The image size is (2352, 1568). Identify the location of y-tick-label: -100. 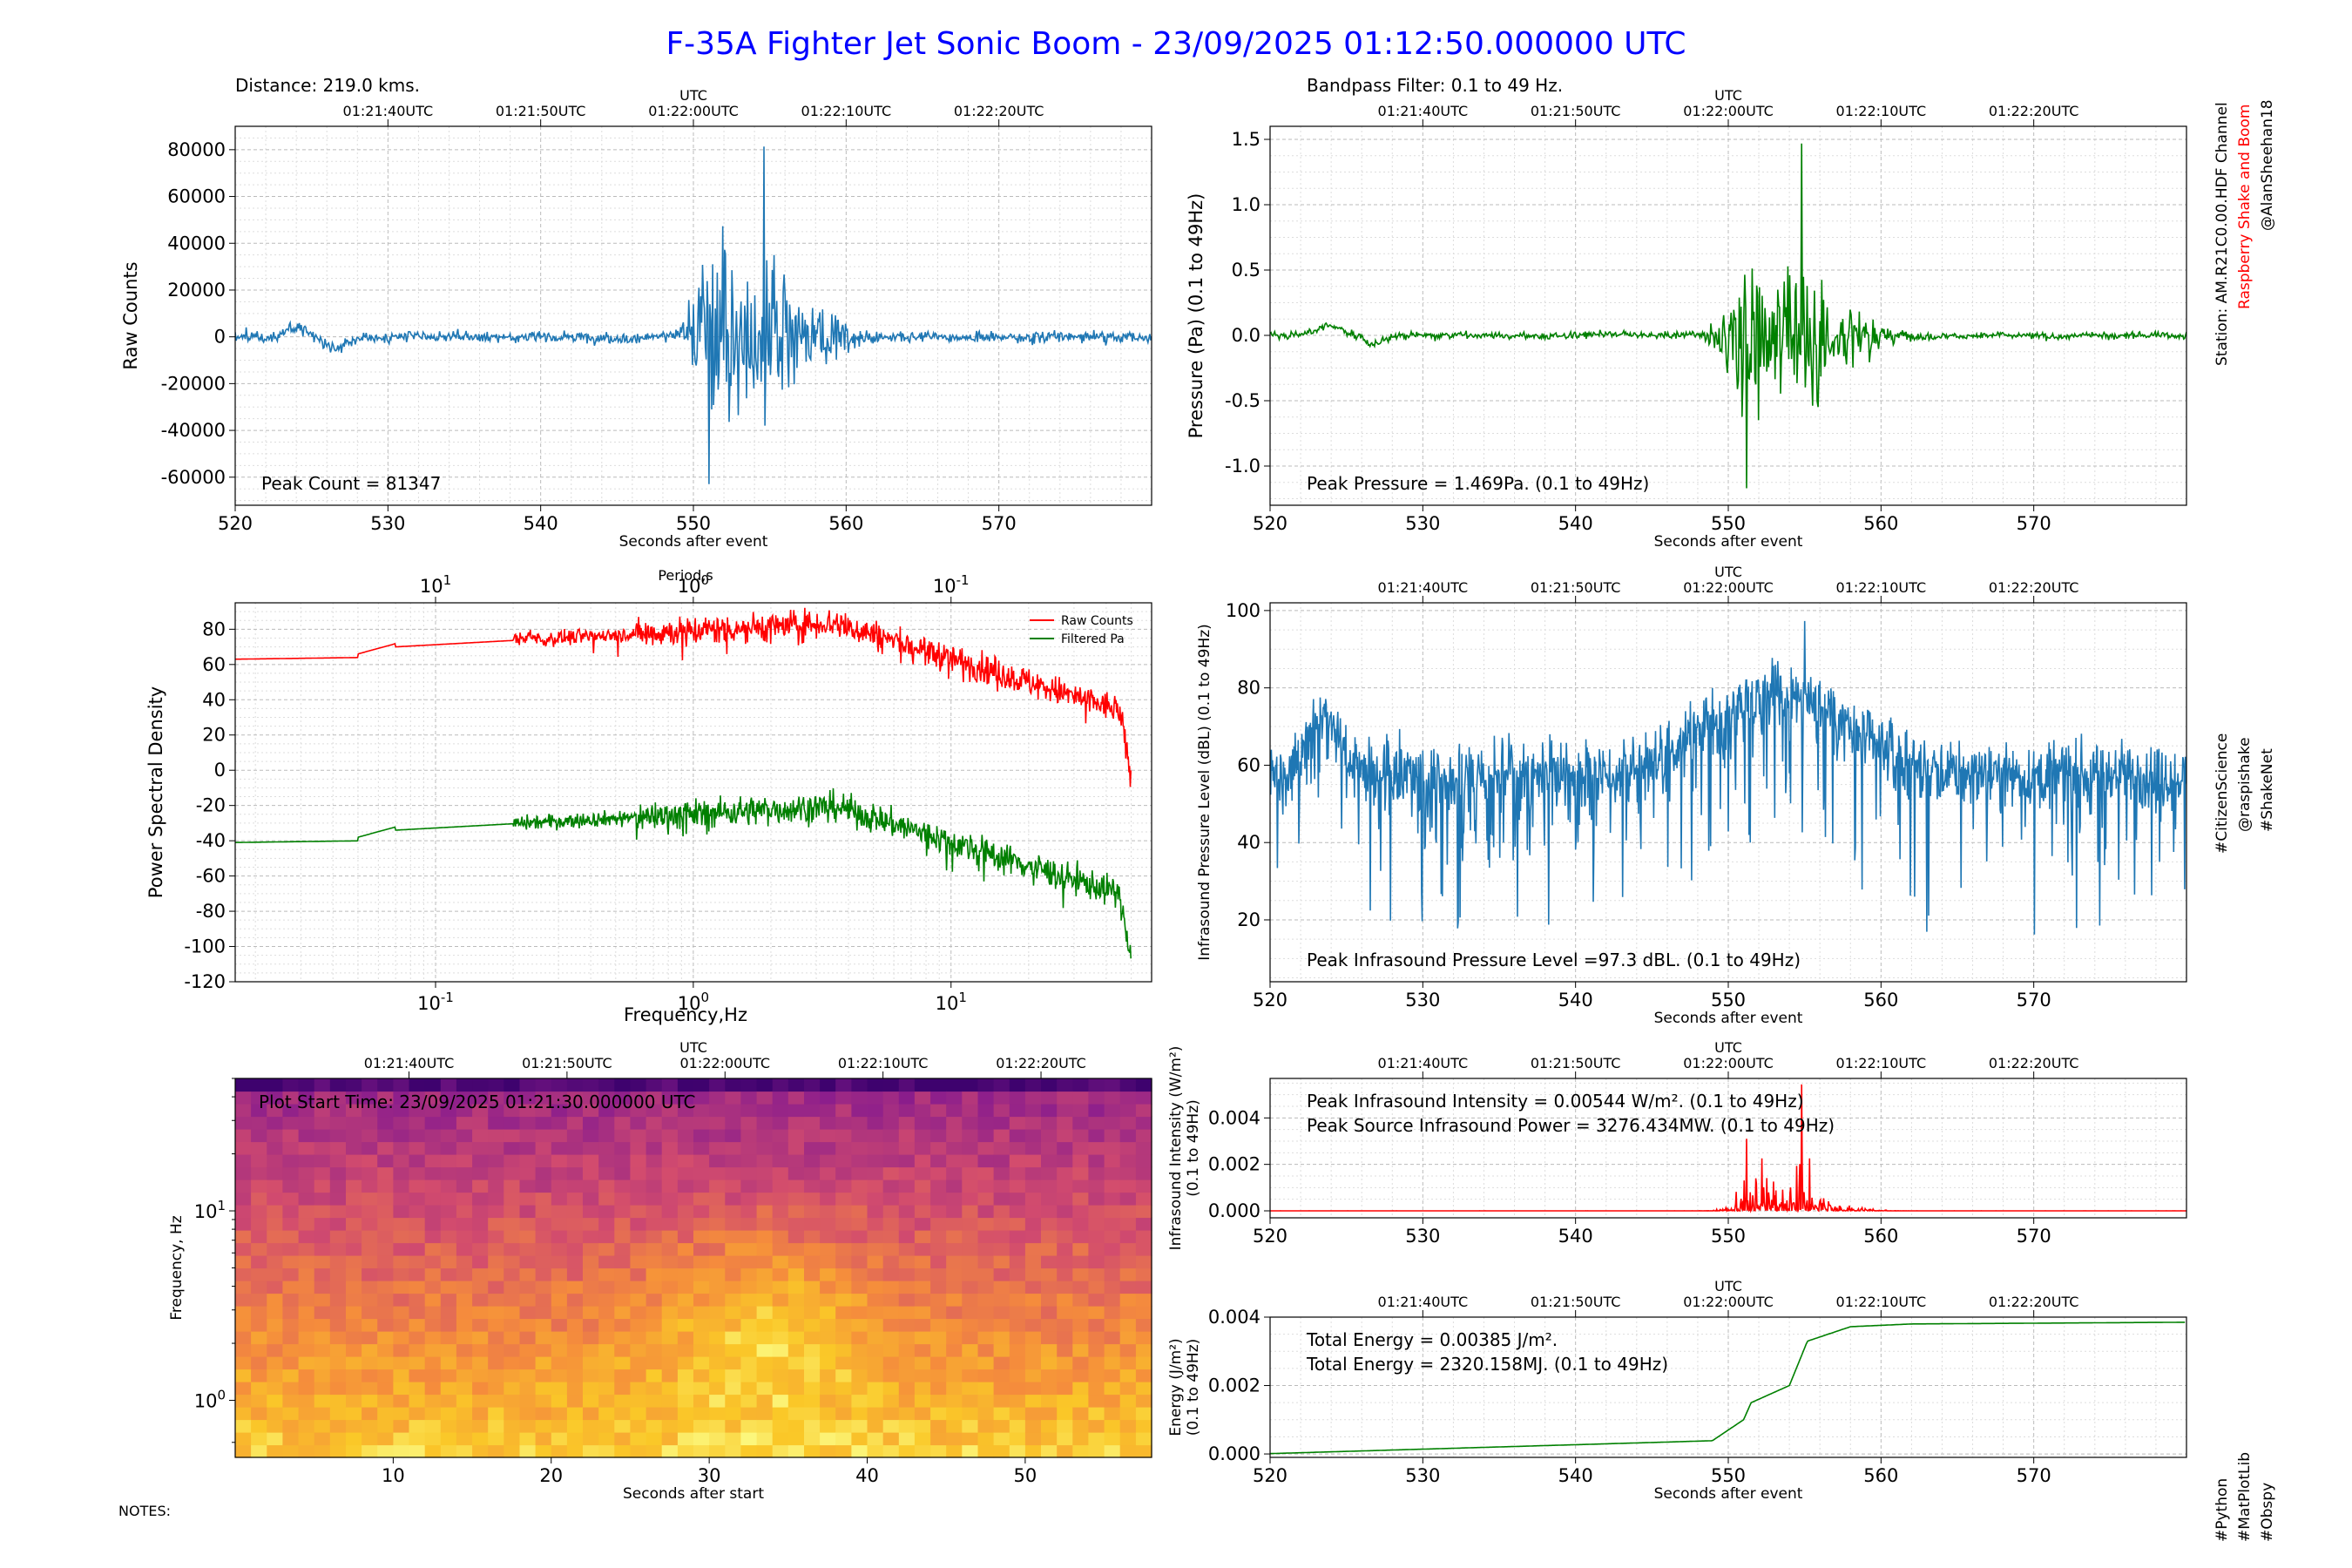
(205, 946).